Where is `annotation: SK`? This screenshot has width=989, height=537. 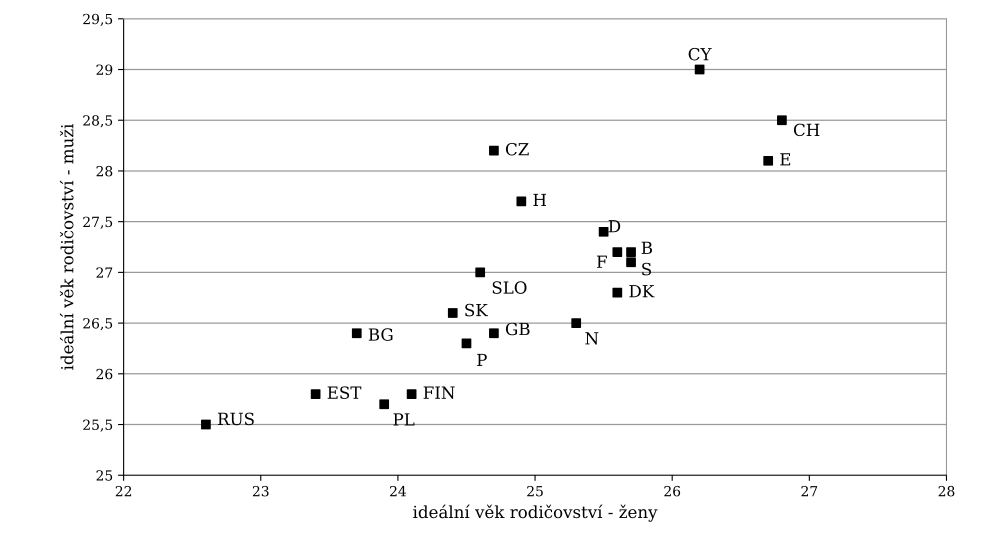
annotation: SK is located at coordinates (476, 310).